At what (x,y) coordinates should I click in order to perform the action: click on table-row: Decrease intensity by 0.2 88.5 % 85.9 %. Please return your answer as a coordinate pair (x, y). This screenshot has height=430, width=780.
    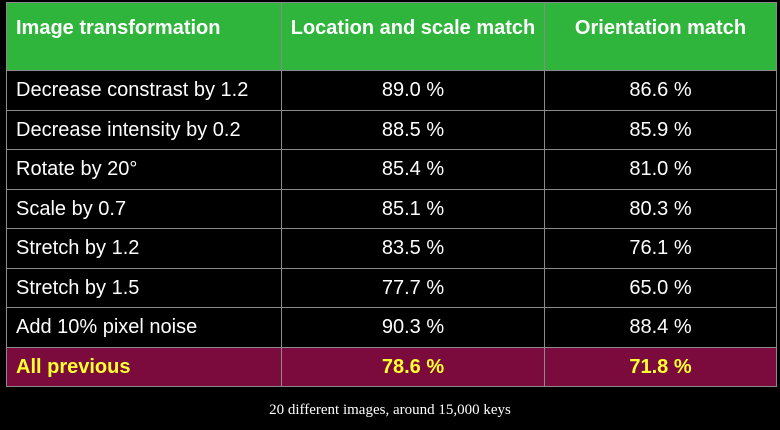
    Looking at the image, I should click on (391, 129).